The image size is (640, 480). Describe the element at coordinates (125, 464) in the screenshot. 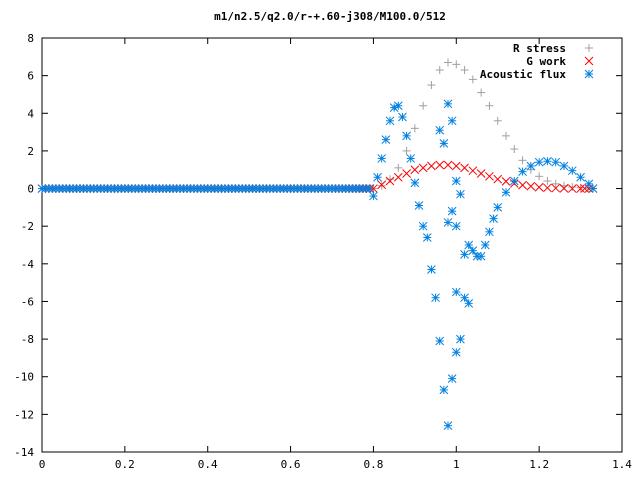

I see `x-tick-label: 0.2` at that location.